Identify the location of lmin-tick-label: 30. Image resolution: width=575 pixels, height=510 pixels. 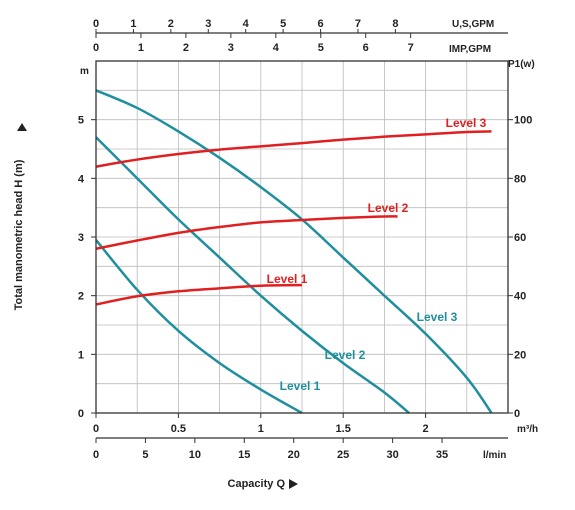
(392, 455).